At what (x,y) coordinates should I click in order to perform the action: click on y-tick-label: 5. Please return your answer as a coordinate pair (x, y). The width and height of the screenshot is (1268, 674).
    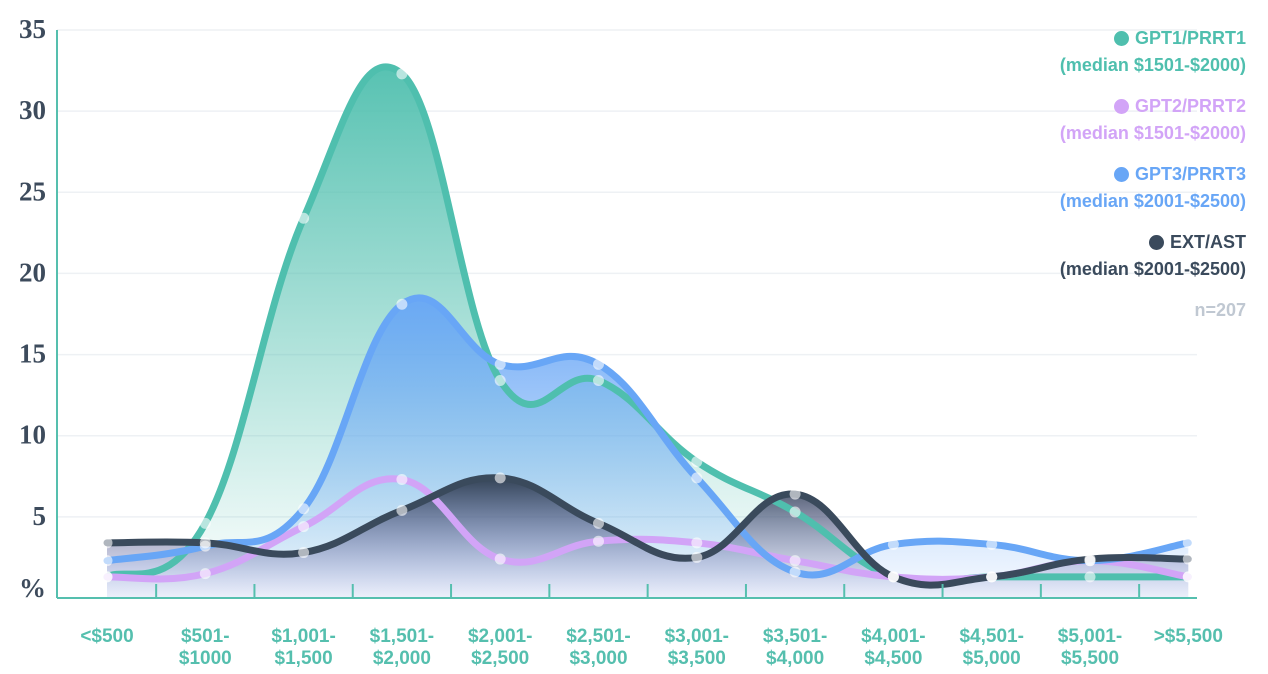
    Looking at the image, I should click on (40, 516).